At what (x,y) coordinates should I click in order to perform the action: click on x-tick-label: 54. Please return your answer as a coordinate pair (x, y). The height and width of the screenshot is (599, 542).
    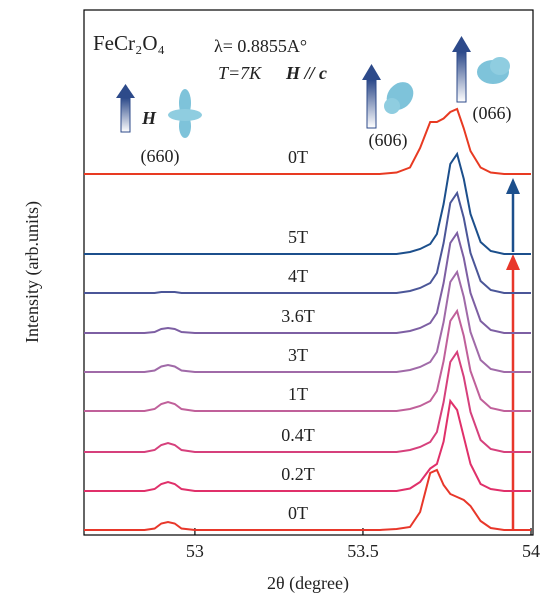
    Looking at the image, I should click on (531, 551).